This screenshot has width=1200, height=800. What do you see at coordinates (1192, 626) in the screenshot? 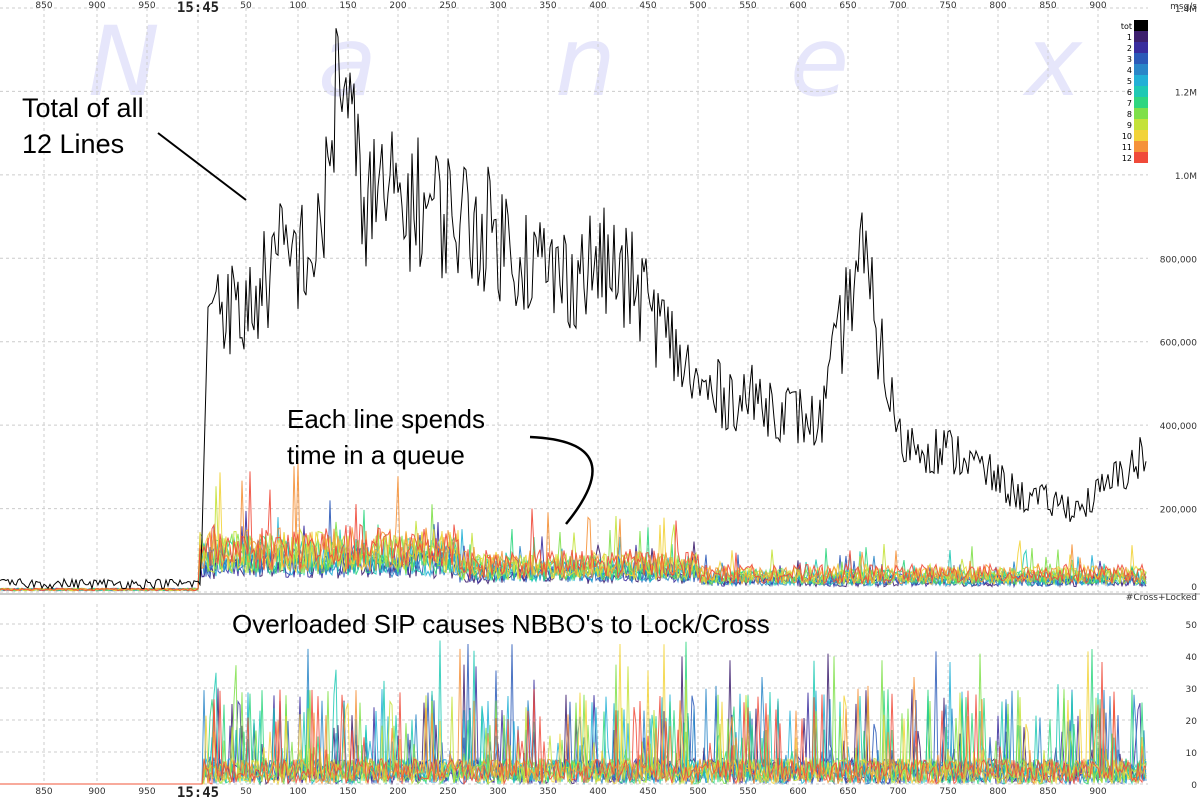
I see `y-tick-label: 50` at bounding box center [1192, 626].